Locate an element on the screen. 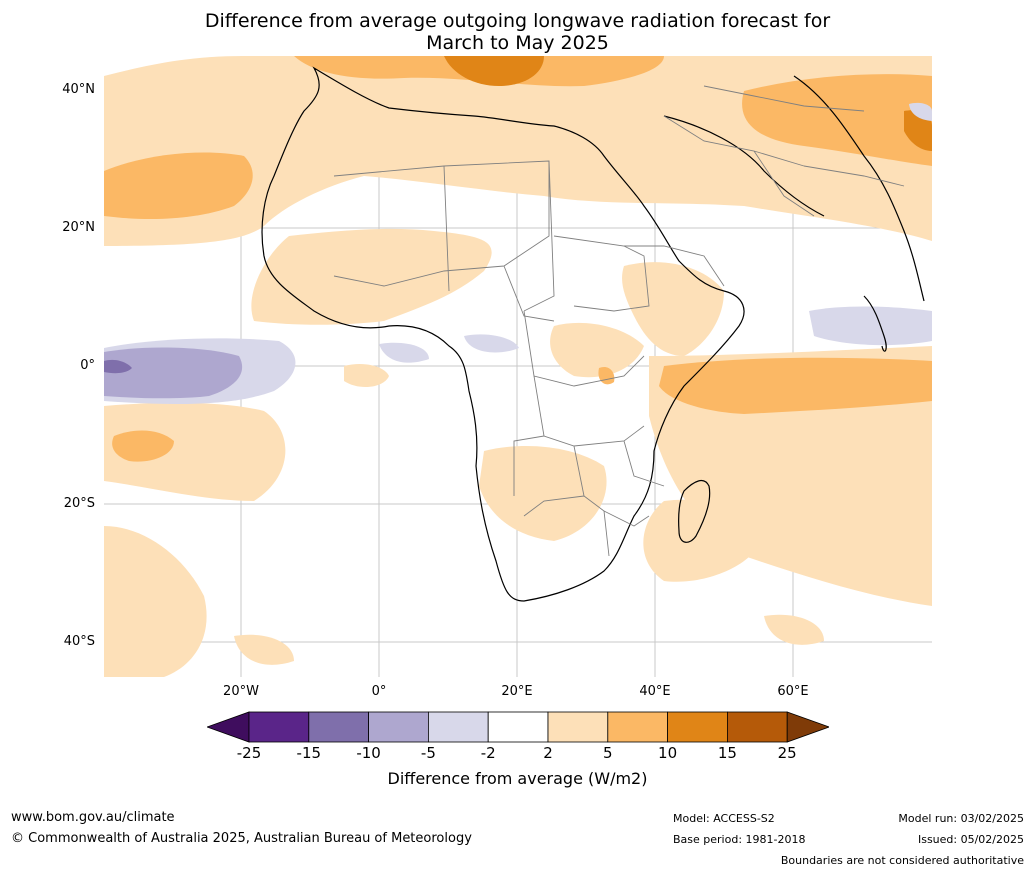  anomaly-dark-negative is located at coordinates (118, 366).